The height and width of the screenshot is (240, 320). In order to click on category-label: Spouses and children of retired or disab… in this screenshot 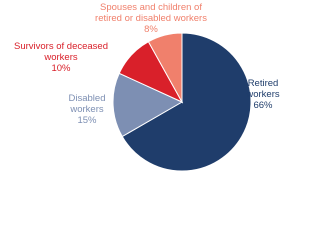, I will do `click(151, 13)`.